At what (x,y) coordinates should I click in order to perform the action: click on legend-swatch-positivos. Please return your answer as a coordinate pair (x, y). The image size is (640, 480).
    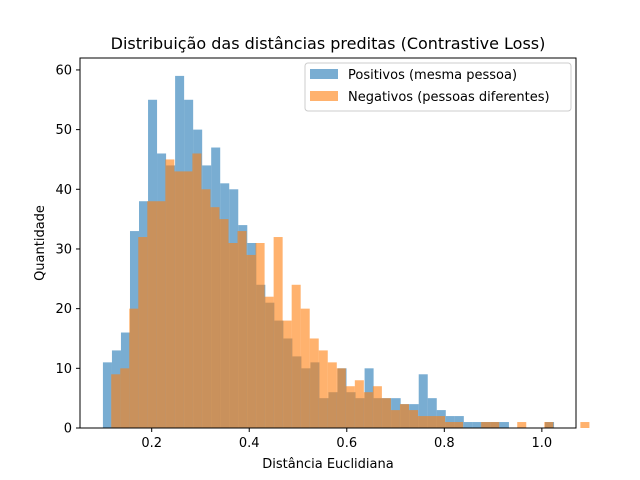
    Looking at the image, I should click on (324, 74).